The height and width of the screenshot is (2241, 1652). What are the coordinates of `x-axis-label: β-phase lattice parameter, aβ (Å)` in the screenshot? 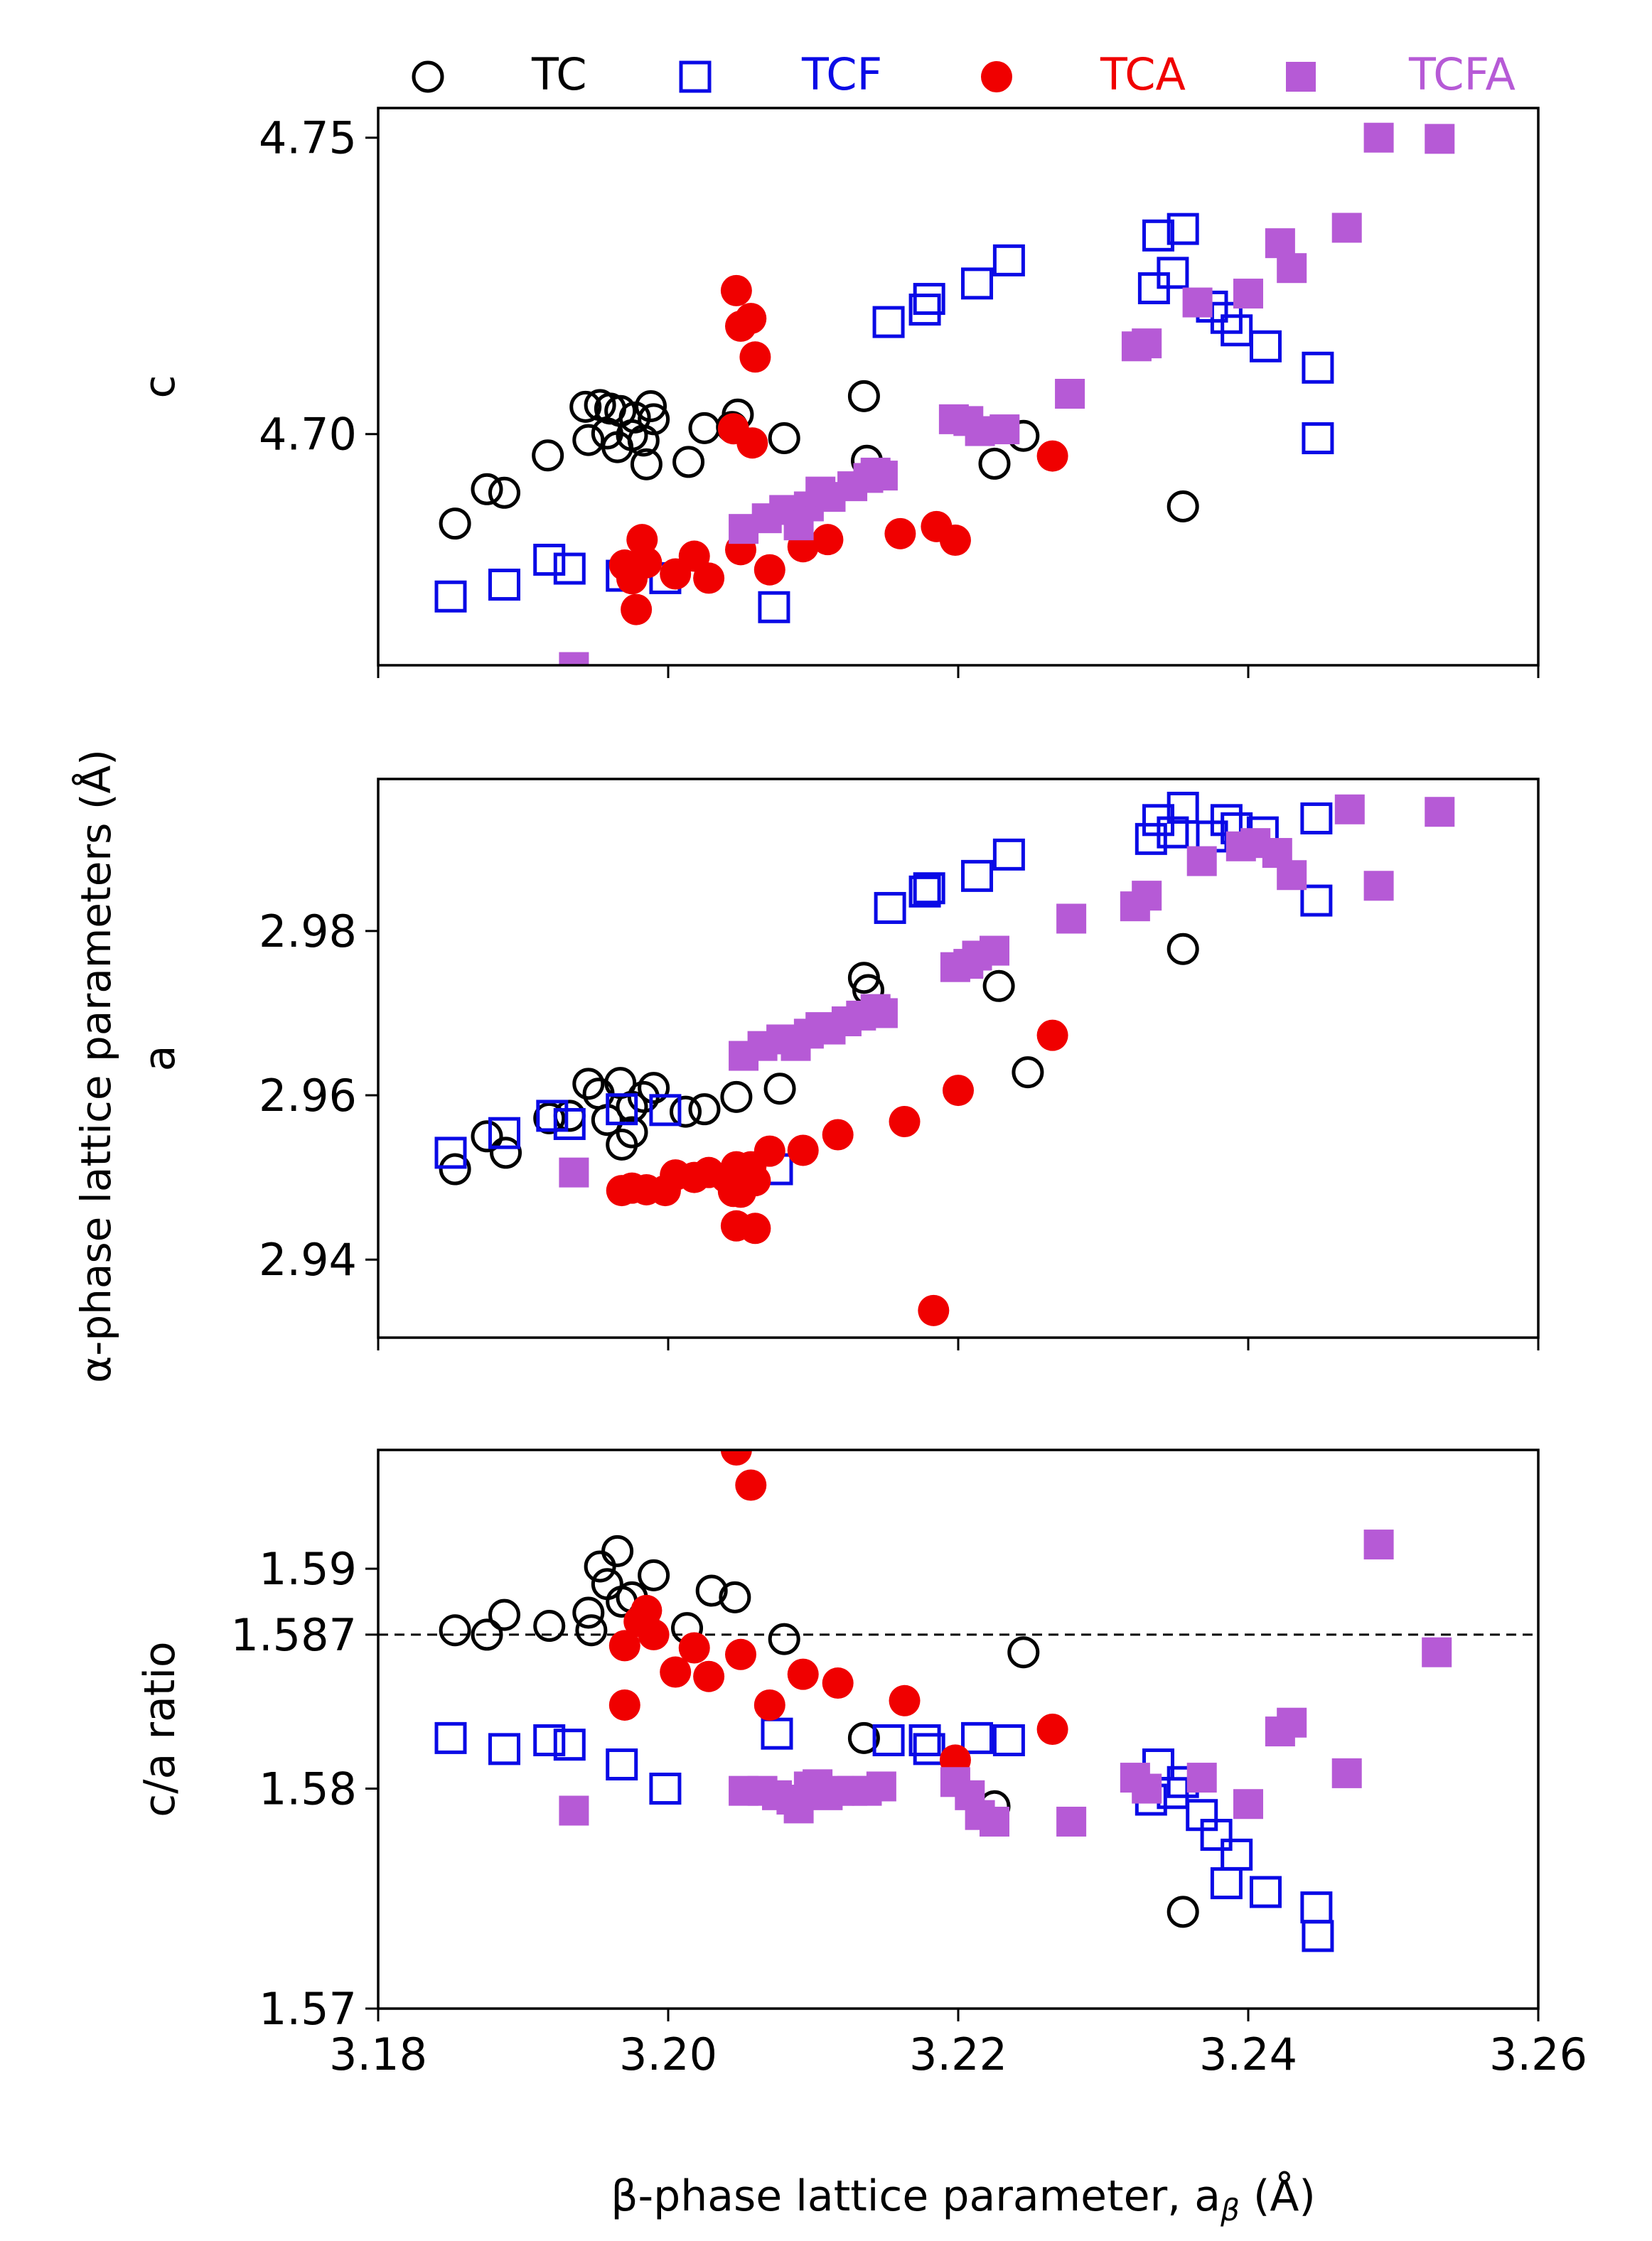 It's located at (963, 2199).